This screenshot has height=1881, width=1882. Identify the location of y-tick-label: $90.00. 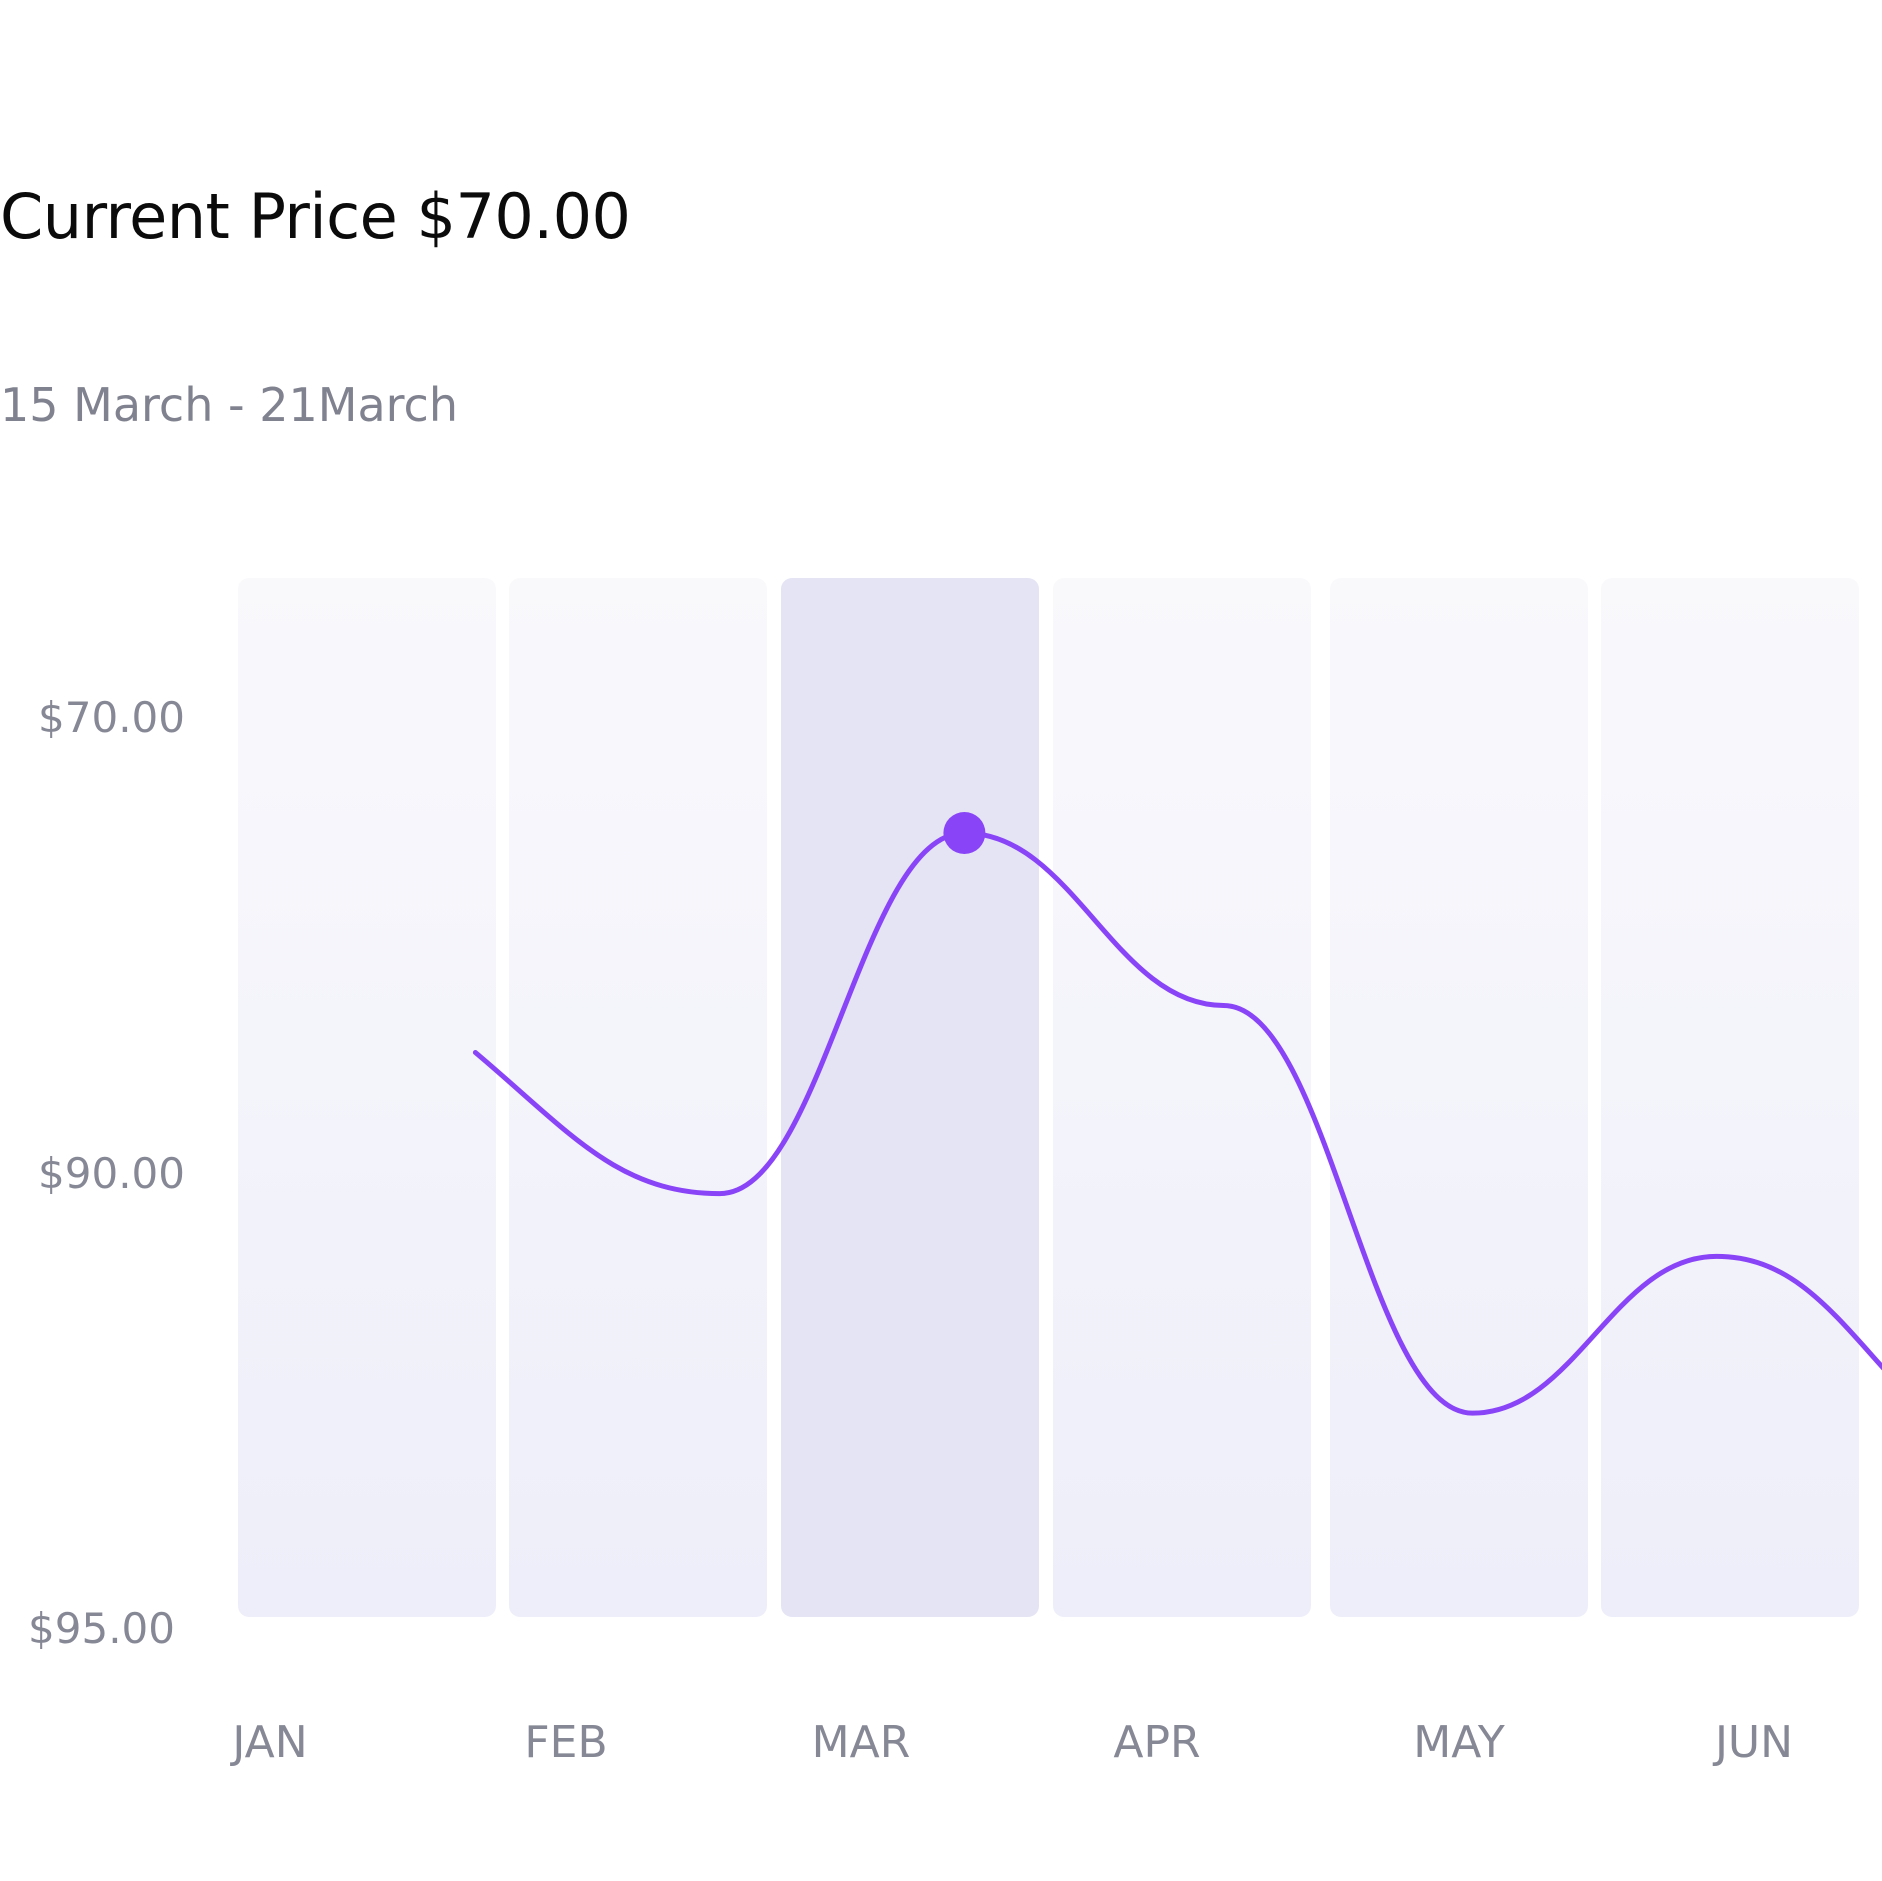
(111, 1173).